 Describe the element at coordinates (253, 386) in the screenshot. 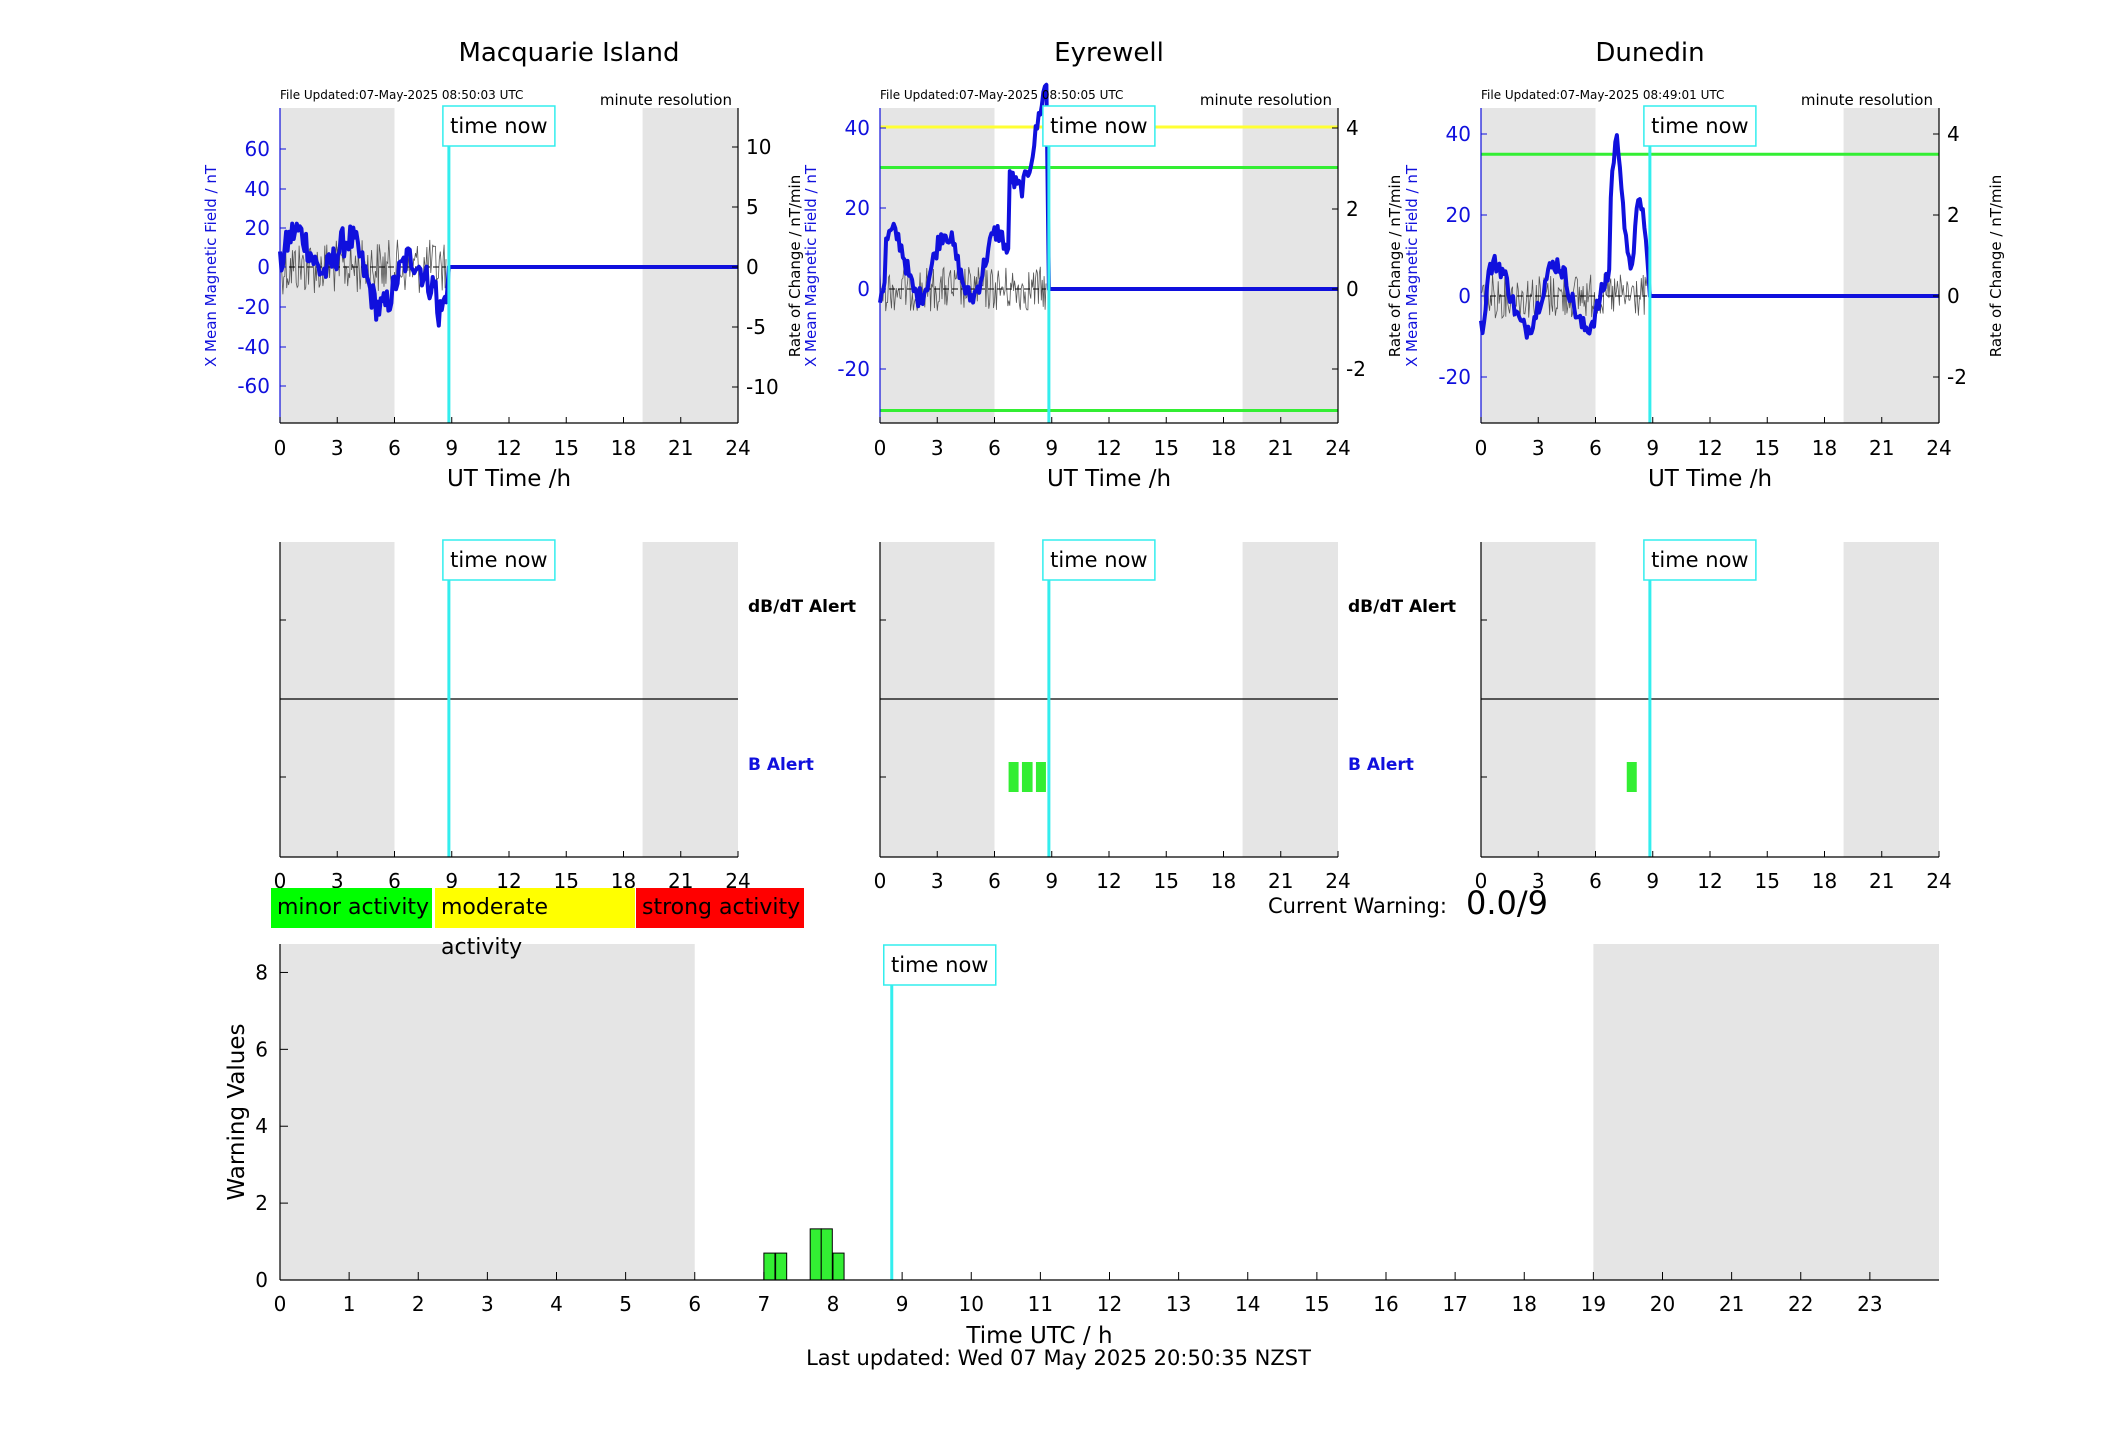

I see `left-tick-label: -60` at that location.